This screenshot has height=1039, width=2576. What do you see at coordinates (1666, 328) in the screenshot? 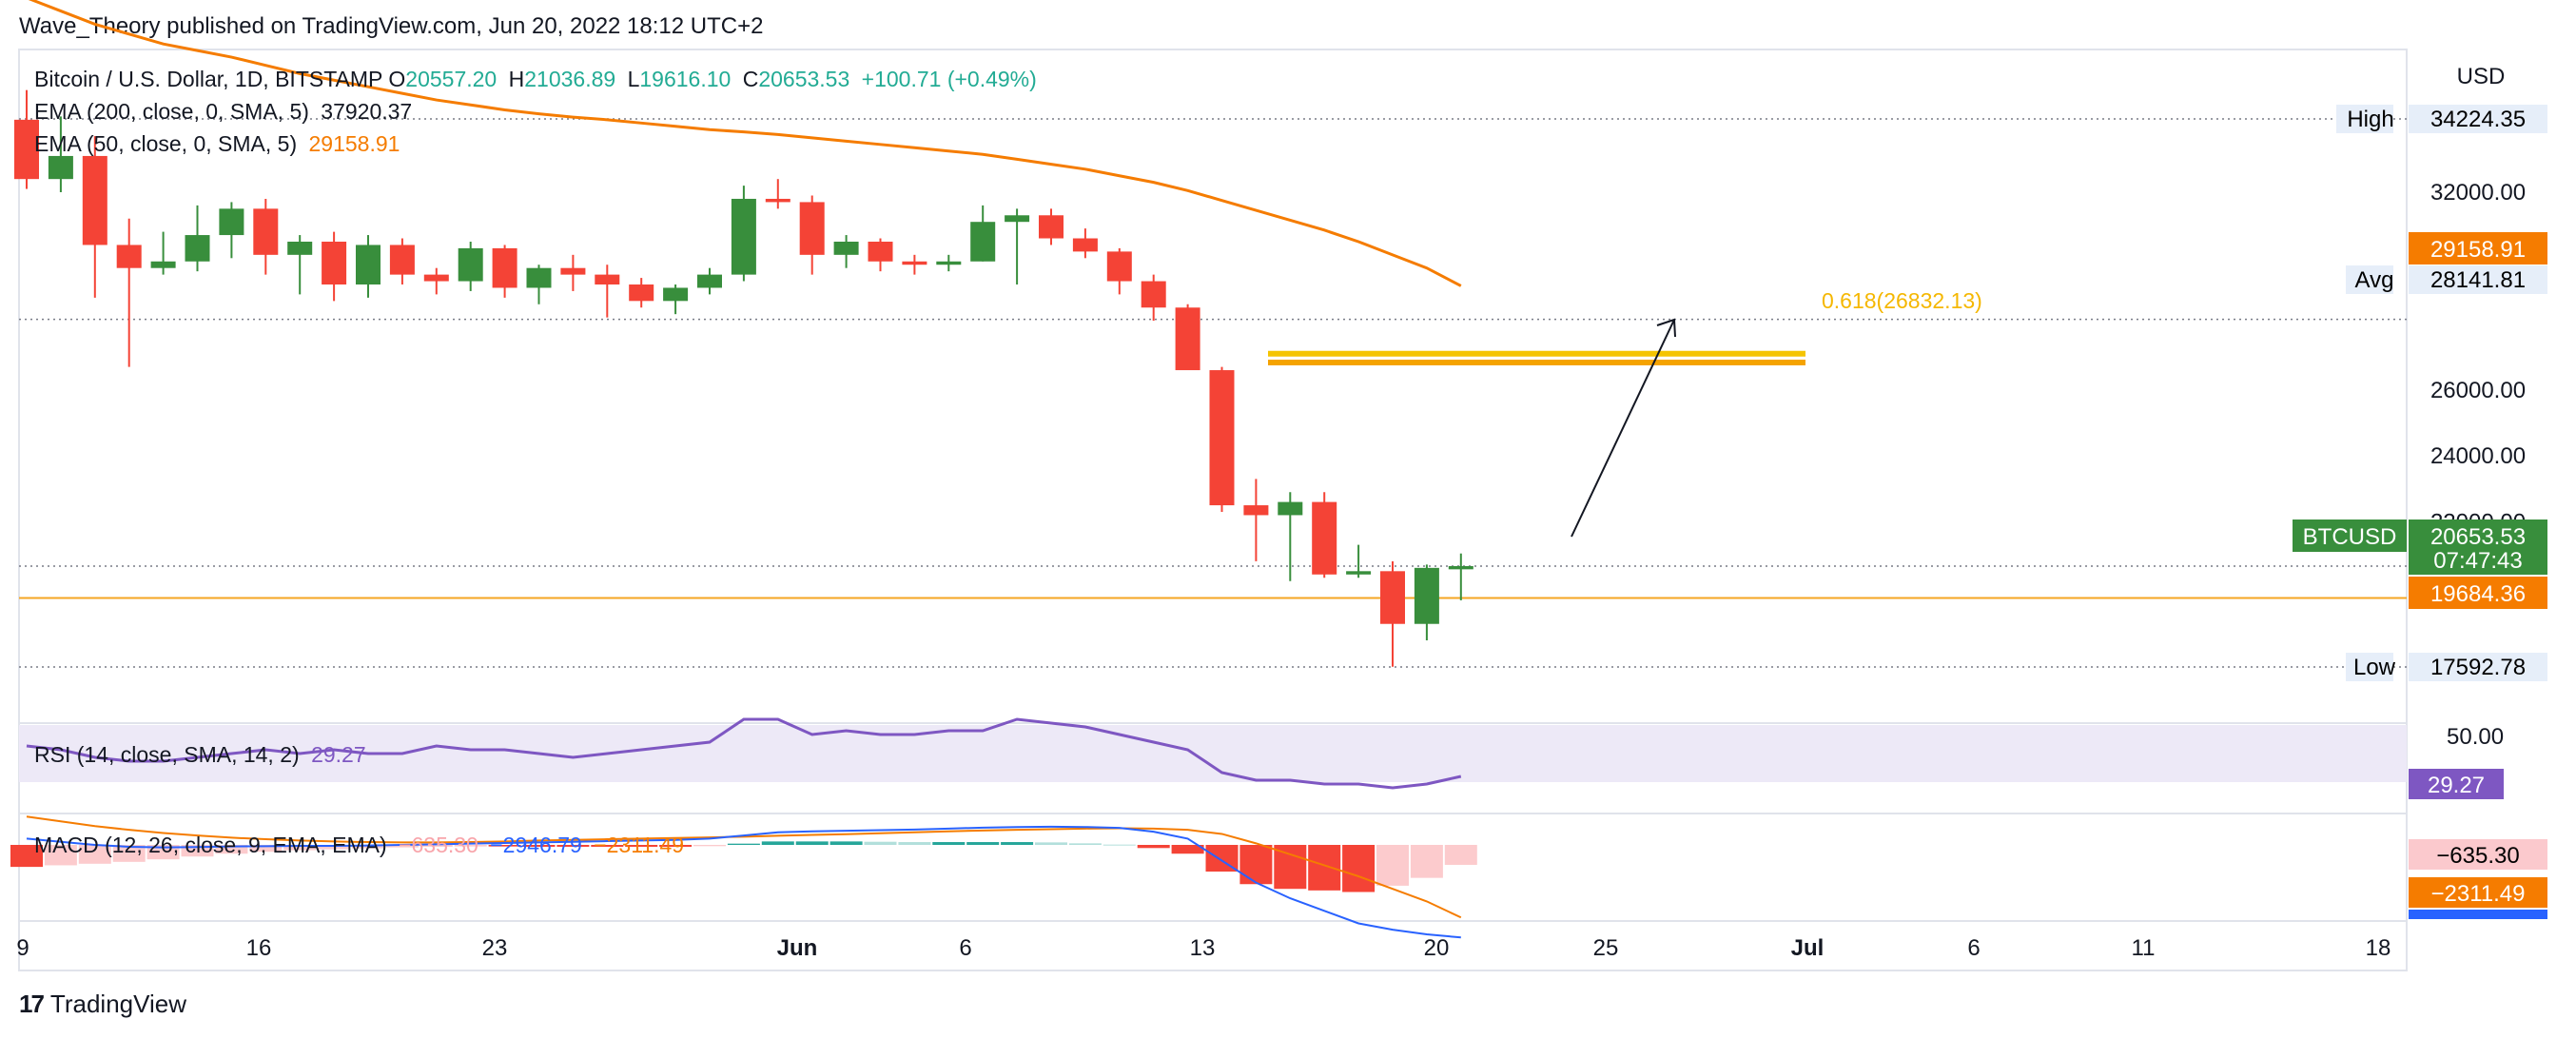
I see `projection-arrowhead` at bounding box center [1666, 328].